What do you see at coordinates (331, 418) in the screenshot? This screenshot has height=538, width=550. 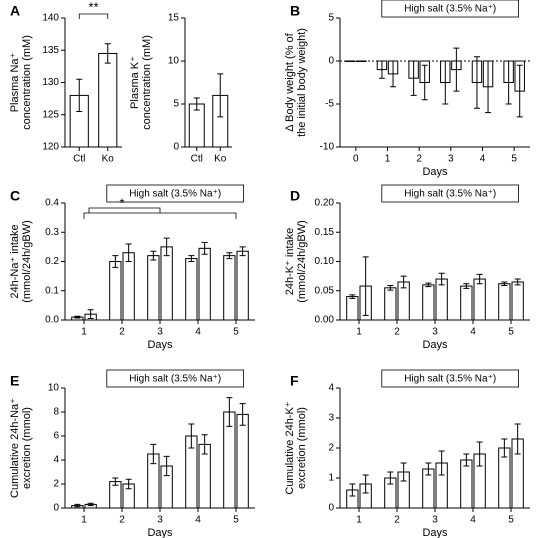 I see `y-tick-label: 3` at bounding box center [331, 418].